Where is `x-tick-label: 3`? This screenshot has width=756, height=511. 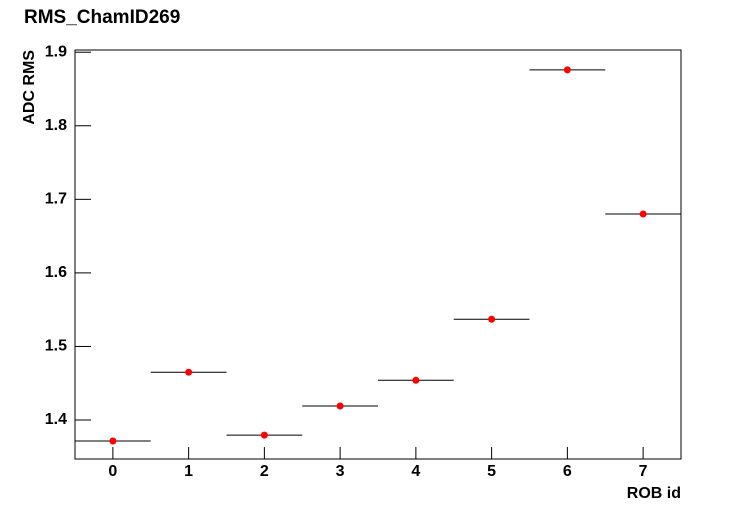
x-tick-label: 3 is located at coordinates (340, 471).